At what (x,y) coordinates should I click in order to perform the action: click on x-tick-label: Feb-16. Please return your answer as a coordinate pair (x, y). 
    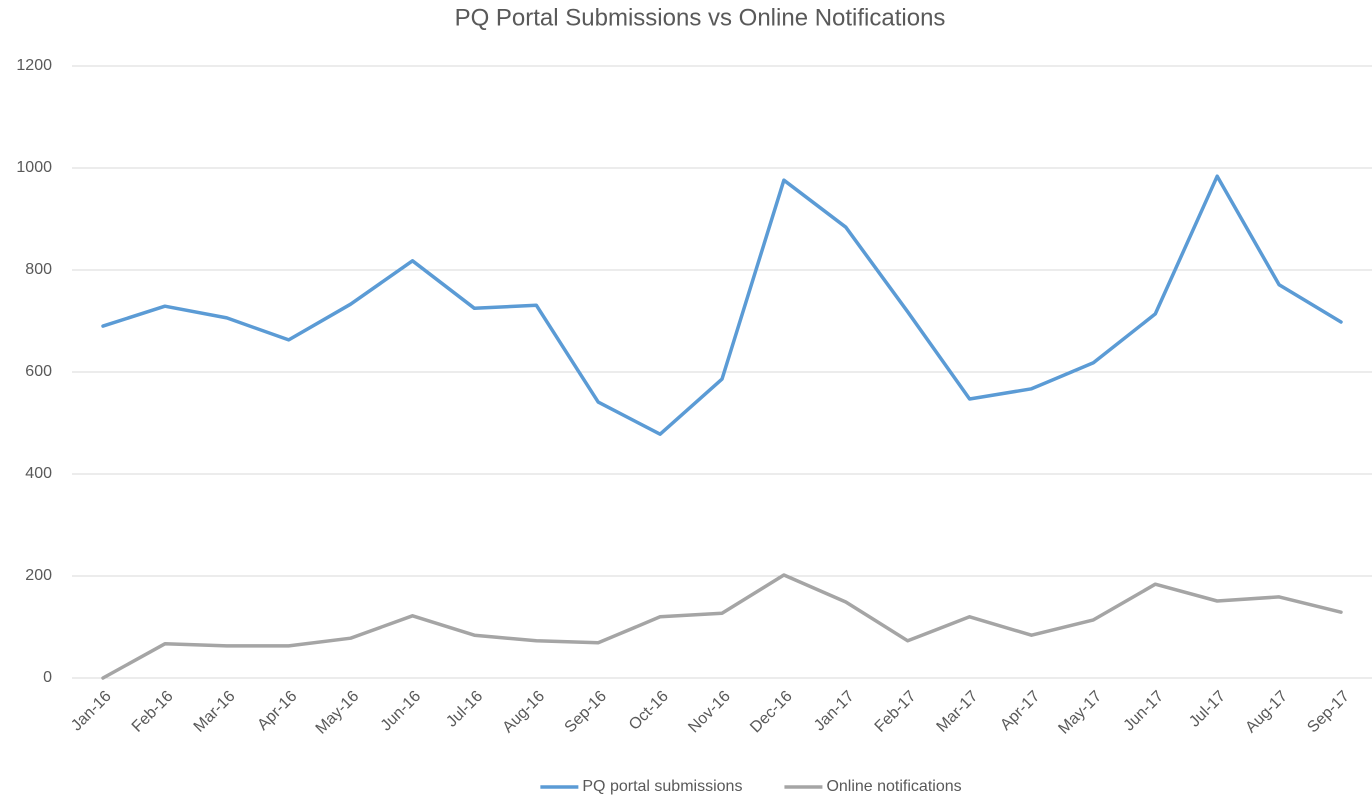
    Looking at the image, I should click on (153, 712).